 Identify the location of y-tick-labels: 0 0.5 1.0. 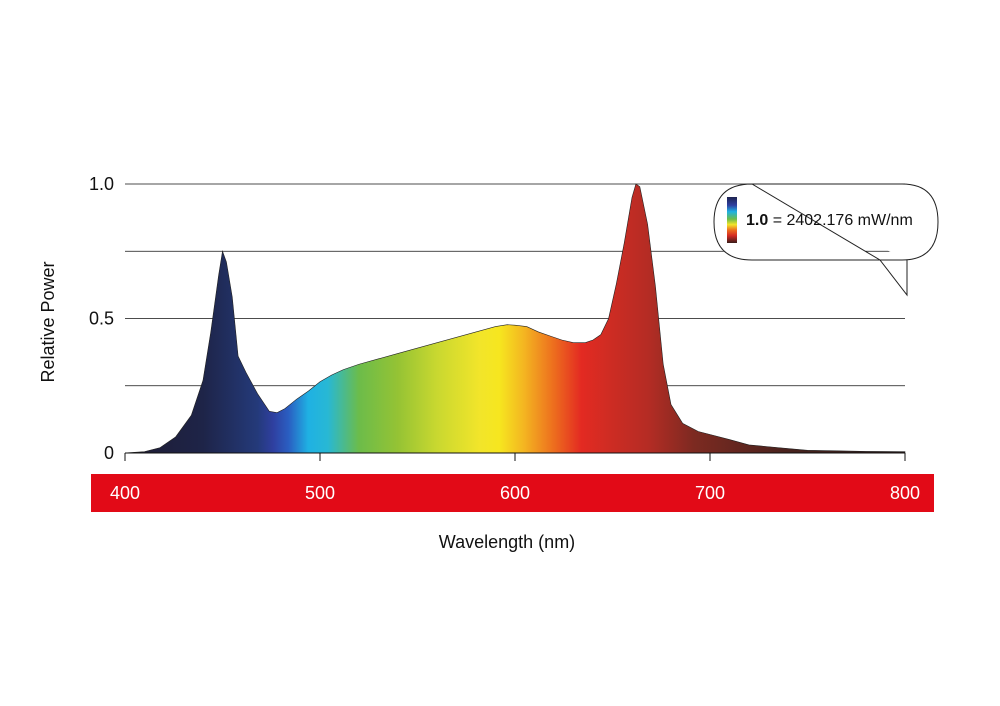
(101, 318).